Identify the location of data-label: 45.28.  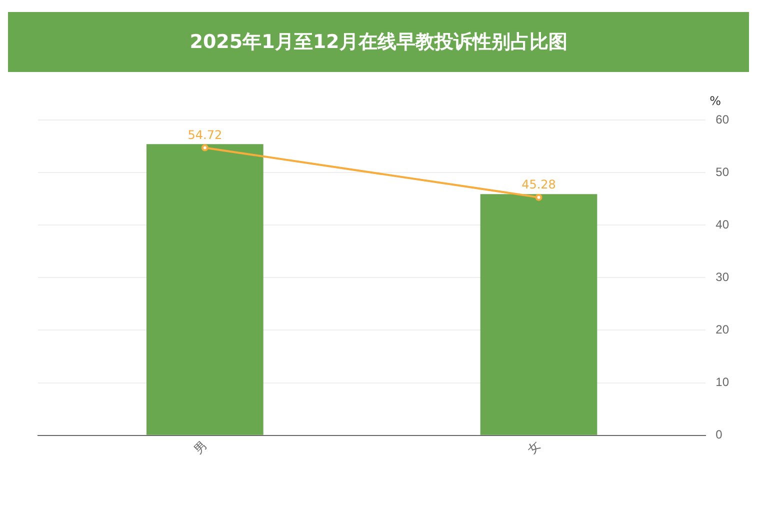
(539, 184).